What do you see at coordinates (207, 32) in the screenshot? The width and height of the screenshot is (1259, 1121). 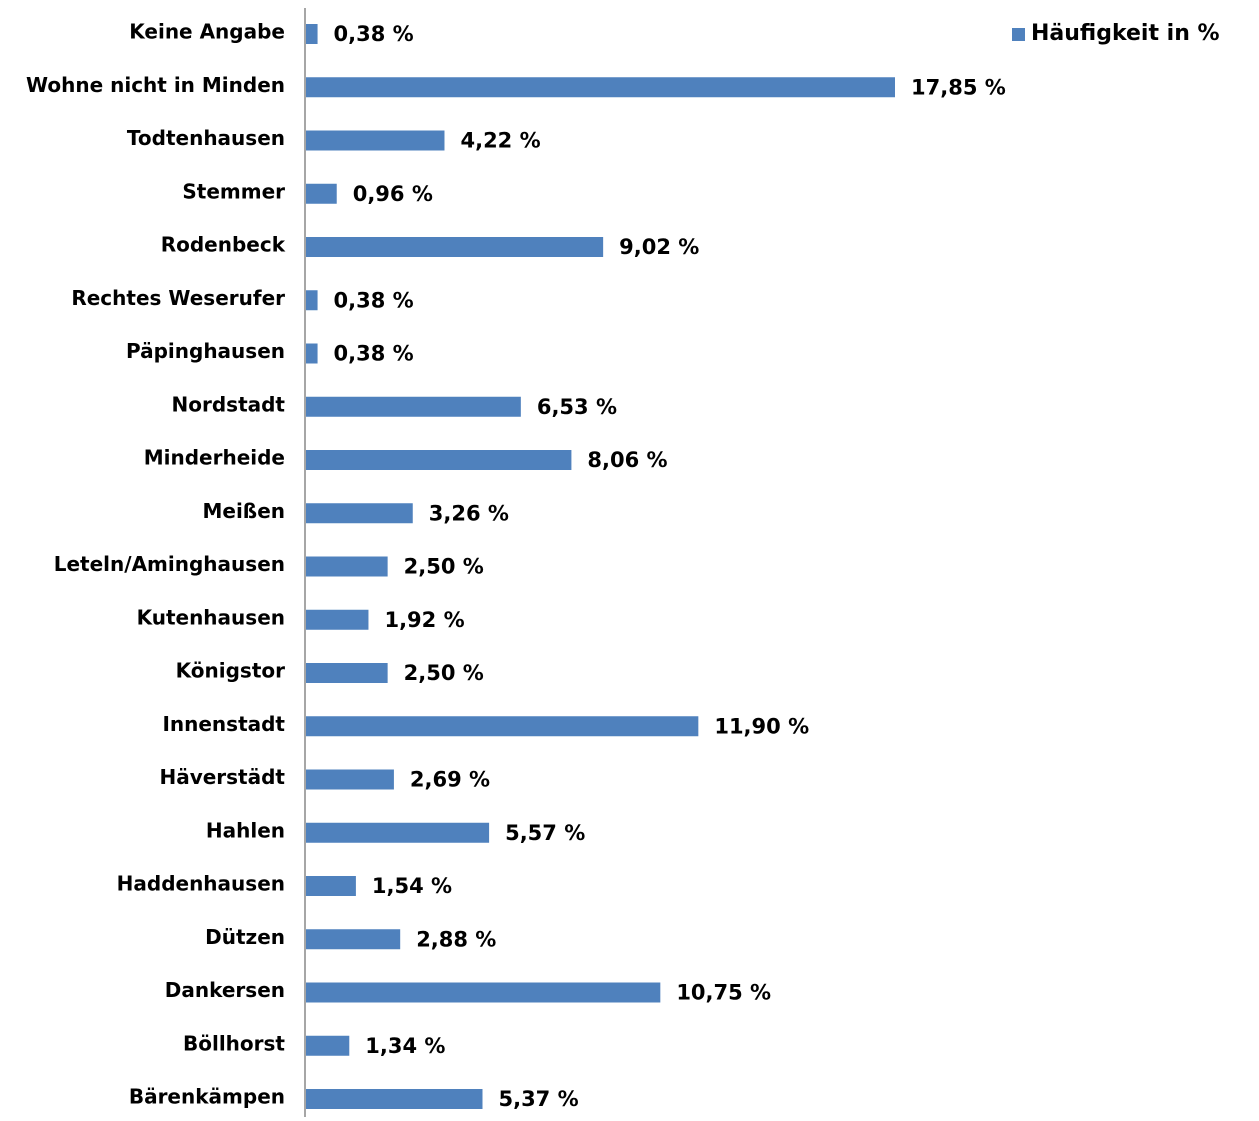 I see `category-label: Keine Angabe` at bounding box center [207, 32].